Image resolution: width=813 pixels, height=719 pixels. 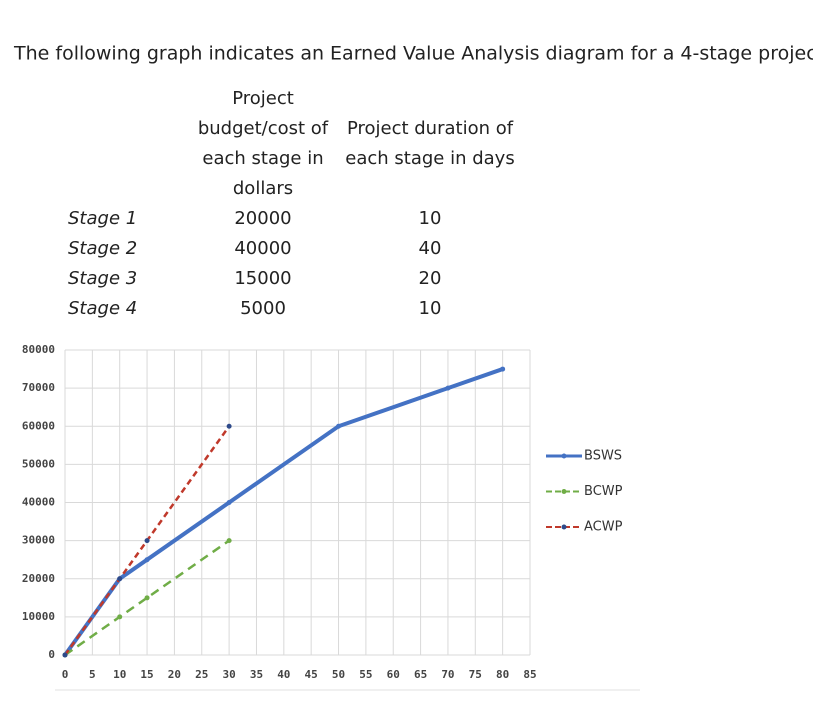 What do you see at coordinates (263, 188) in the screenshot?
I see `column-header: dollars` at bounding box center [263, 188].